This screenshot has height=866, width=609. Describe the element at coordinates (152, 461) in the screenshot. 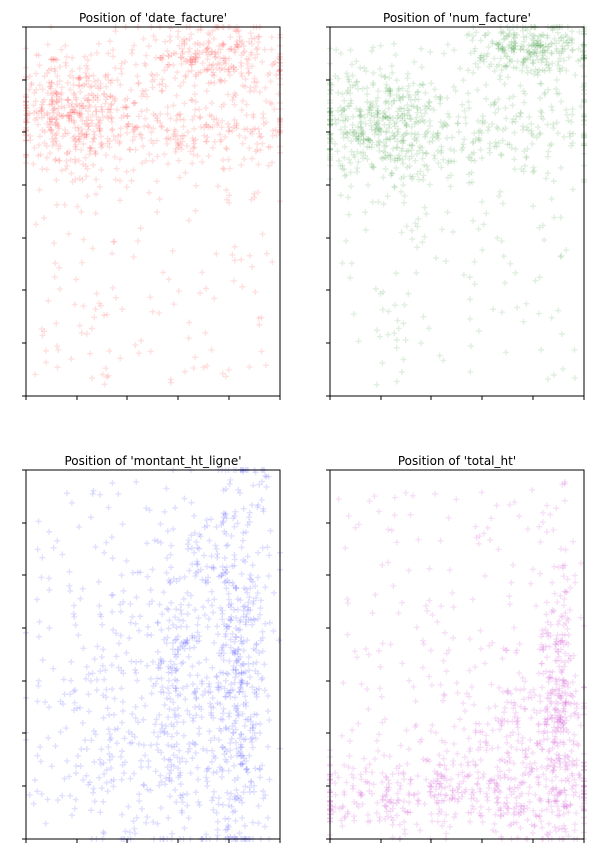

I see `chart-title: Position of 'montant_ht_ligne'` at that location.